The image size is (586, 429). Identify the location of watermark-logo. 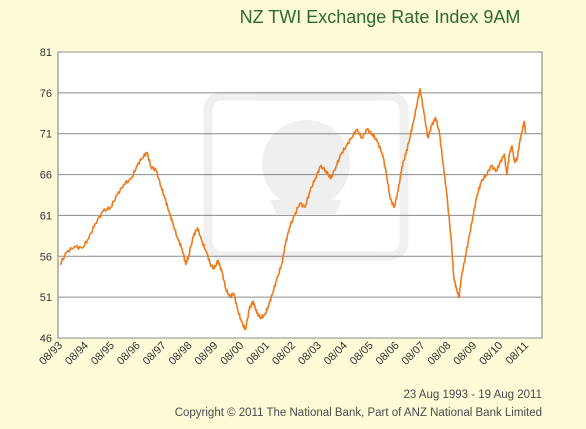
(306, 176).